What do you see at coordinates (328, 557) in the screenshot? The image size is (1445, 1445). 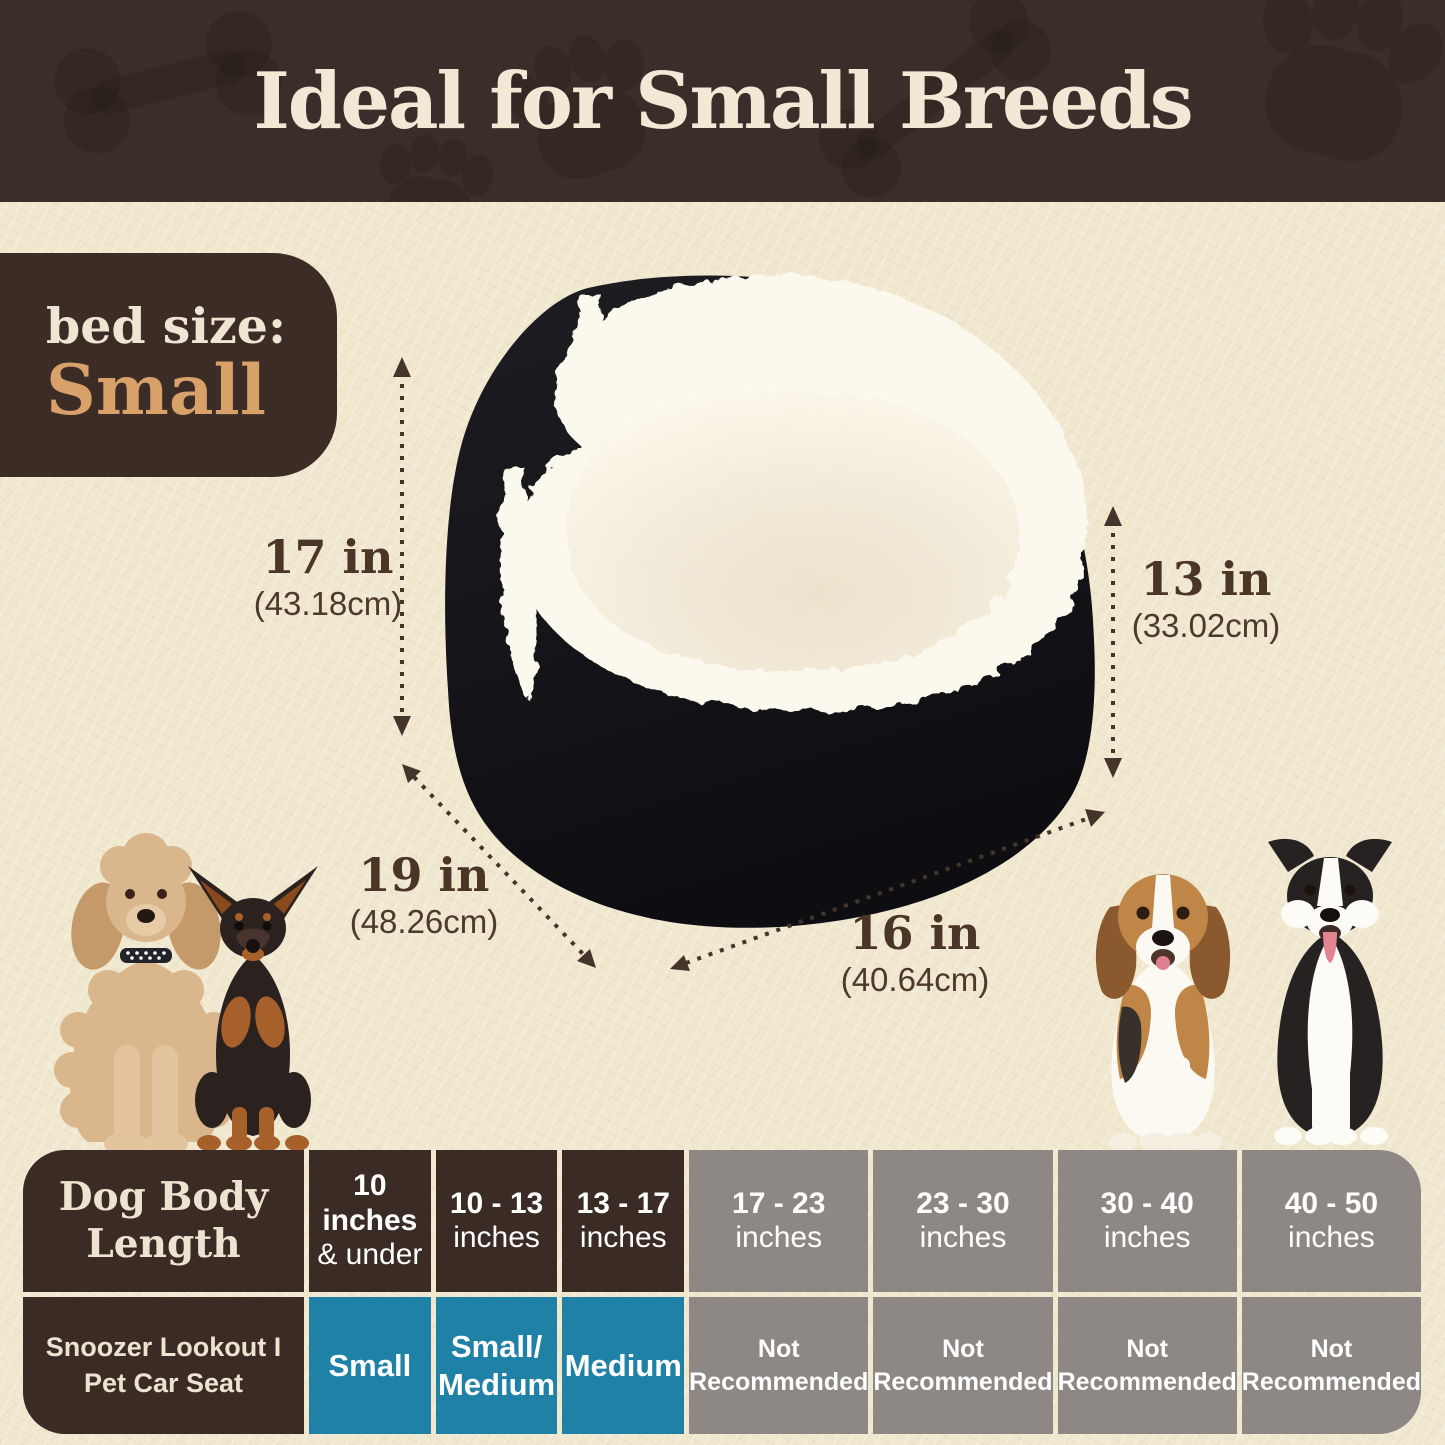 I see `dimension-value: 17 in` at bounding box center [328, 557].